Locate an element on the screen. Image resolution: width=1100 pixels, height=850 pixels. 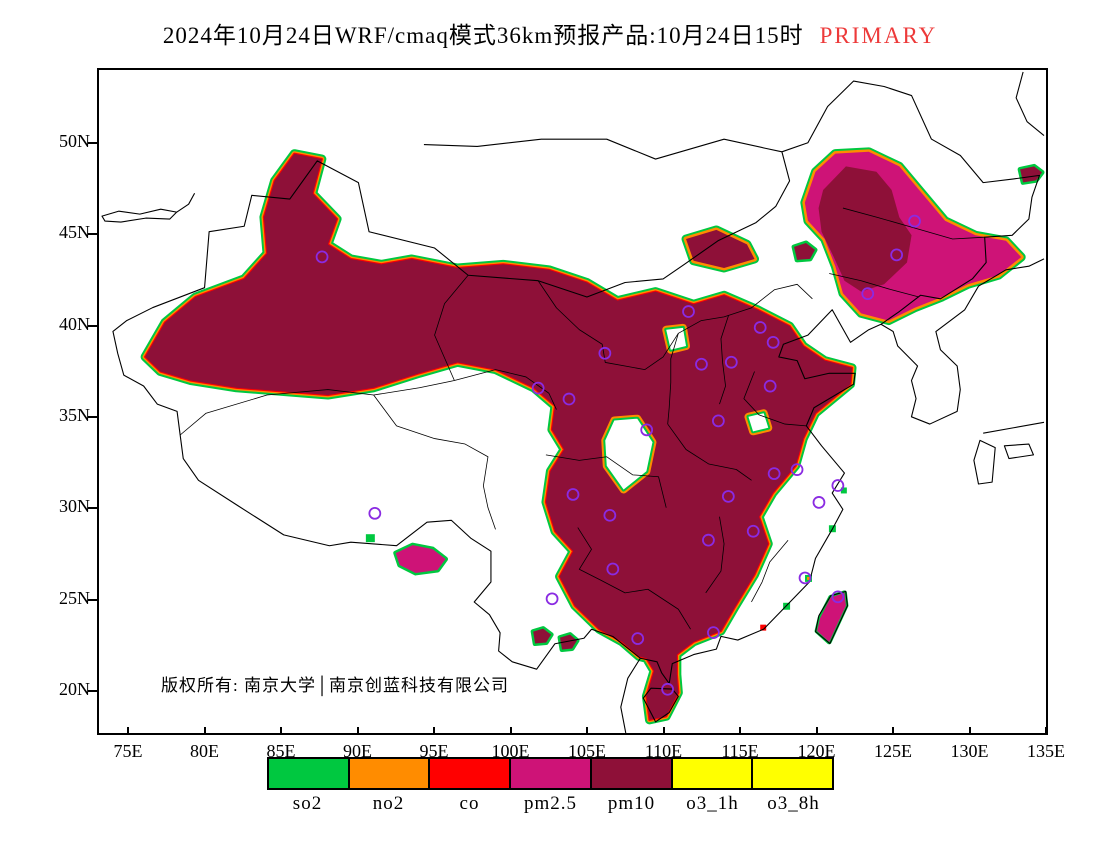
lon-tick-label: 135E is located at coordinates (1046, 751).